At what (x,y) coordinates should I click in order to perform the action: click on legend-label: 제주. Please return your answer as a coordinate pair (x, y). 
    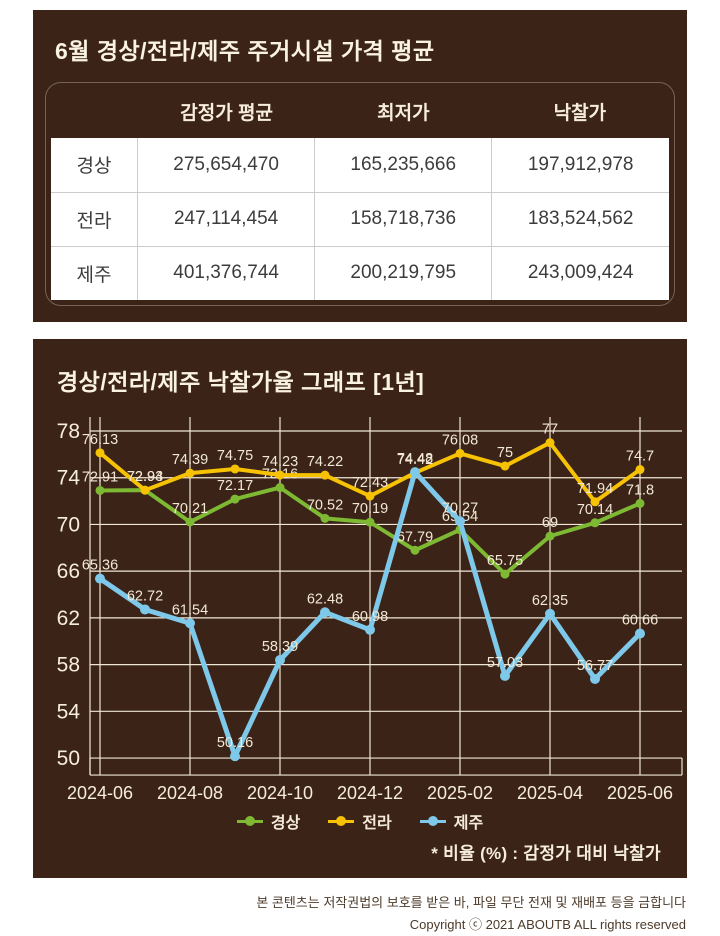
    Looking at the image, I should click on (468, 823).